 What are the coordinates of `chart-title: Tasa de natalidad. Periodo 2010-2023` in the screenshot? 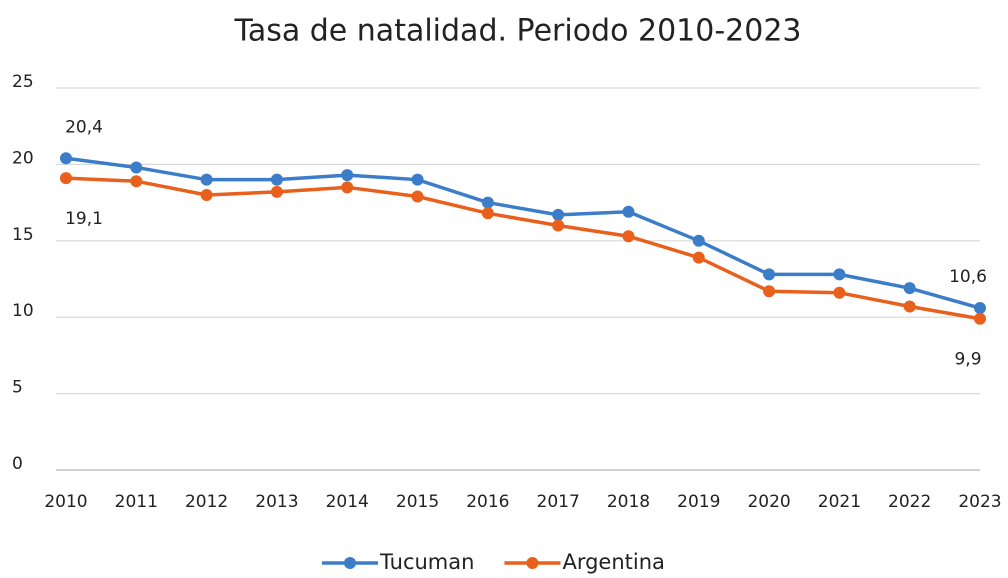 It's located at (517, 31).